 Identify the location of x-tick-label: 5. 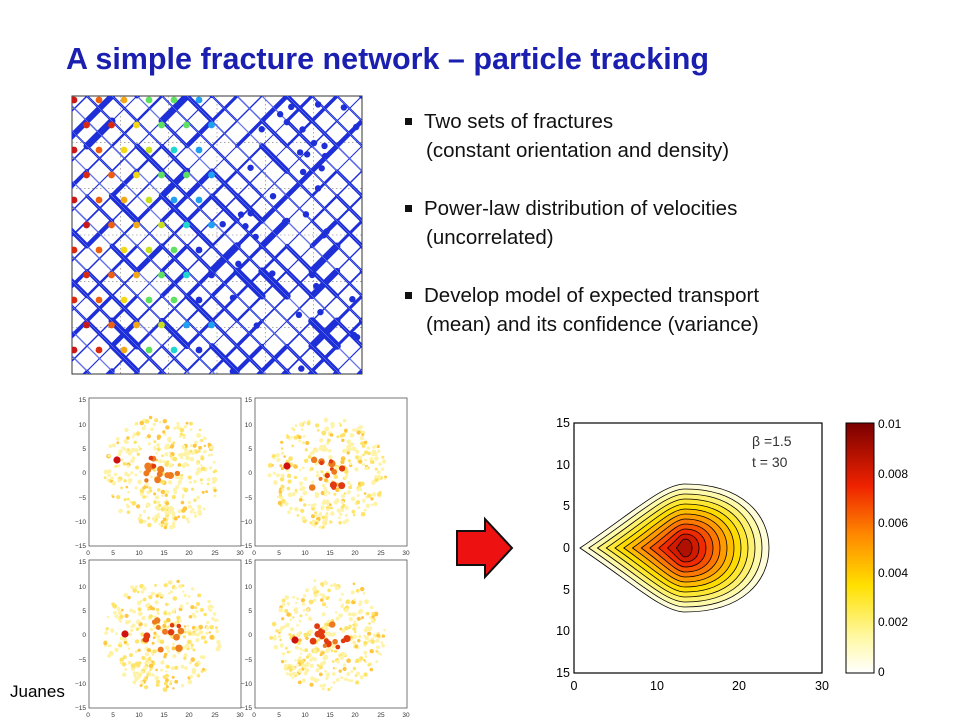
(279, 553).